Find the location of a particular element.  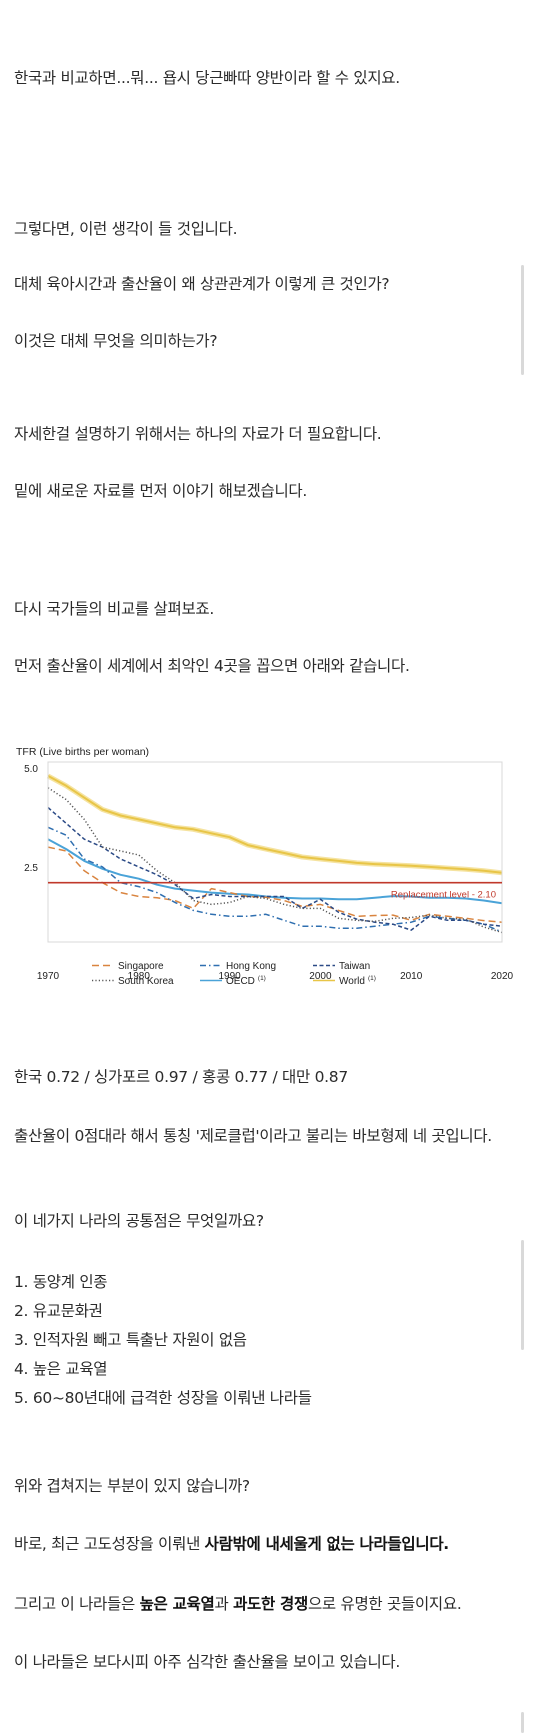

y-tick-label: 2.5 is located at coordinates (31, 868).